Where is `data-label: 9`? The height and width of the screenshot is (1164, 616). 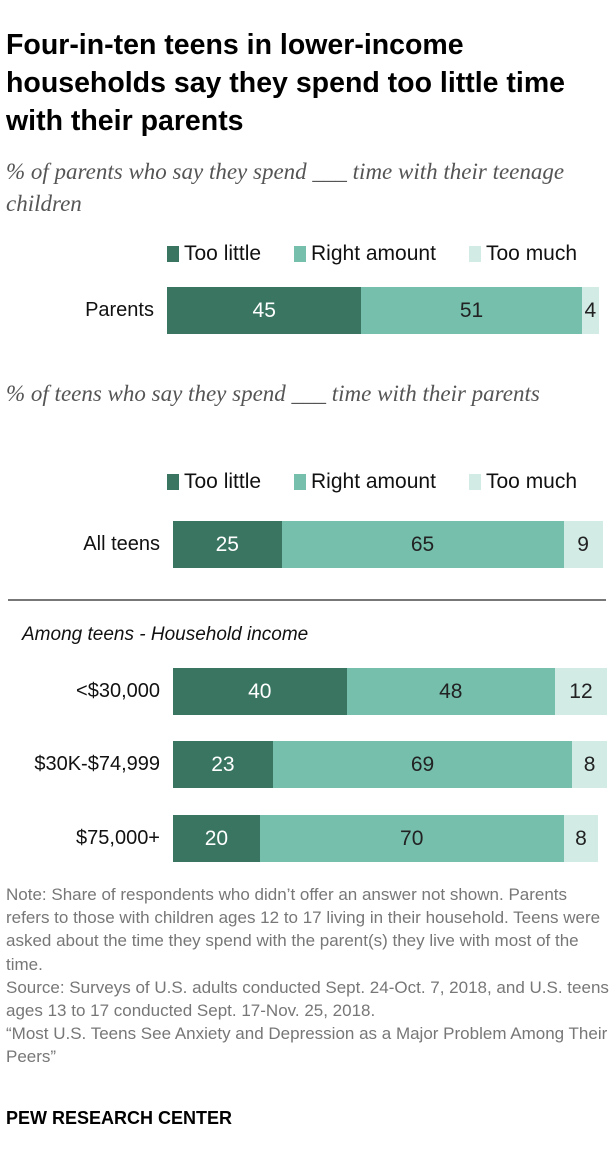 data-label: 9 is located at coordinates (583, 544).